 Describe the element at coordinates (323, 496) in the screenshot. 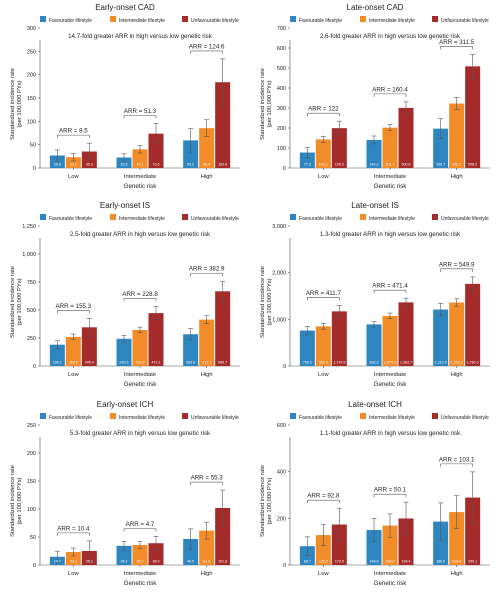

I see `arr-label: ARR = 92.8` at that location.